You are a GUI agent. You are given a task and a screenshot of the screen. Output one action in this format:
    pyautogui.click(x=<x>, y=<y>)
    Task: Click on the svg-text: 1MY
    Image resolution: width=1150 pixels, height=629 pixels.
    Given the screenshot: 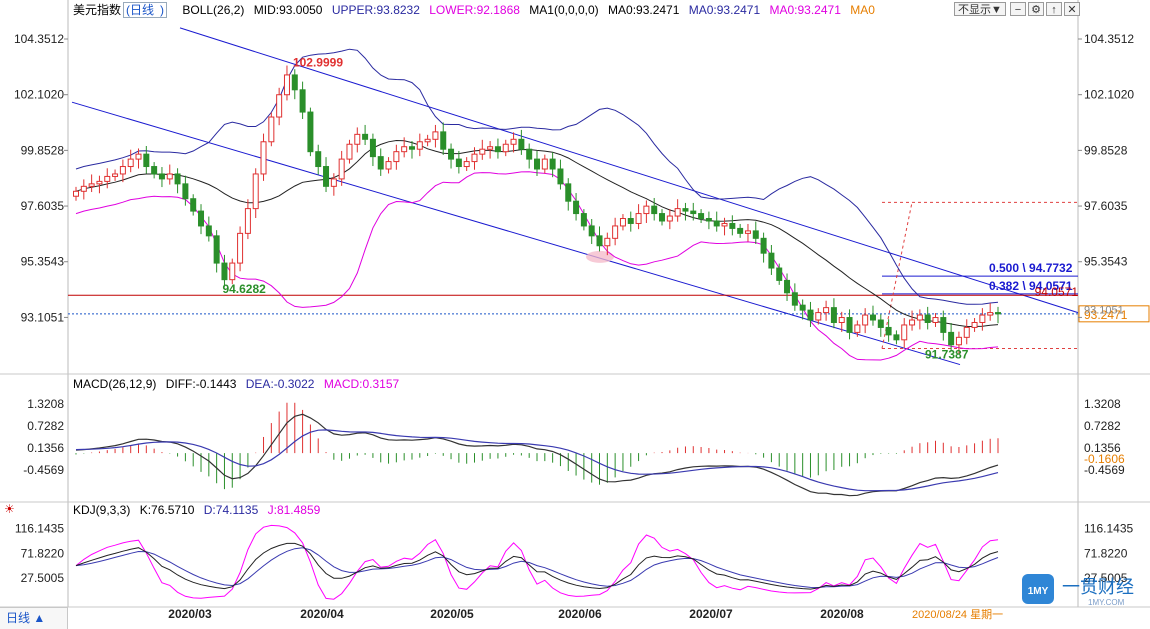 What is the action you would take?
    pyautogui.click(x=1038, y=591)
    